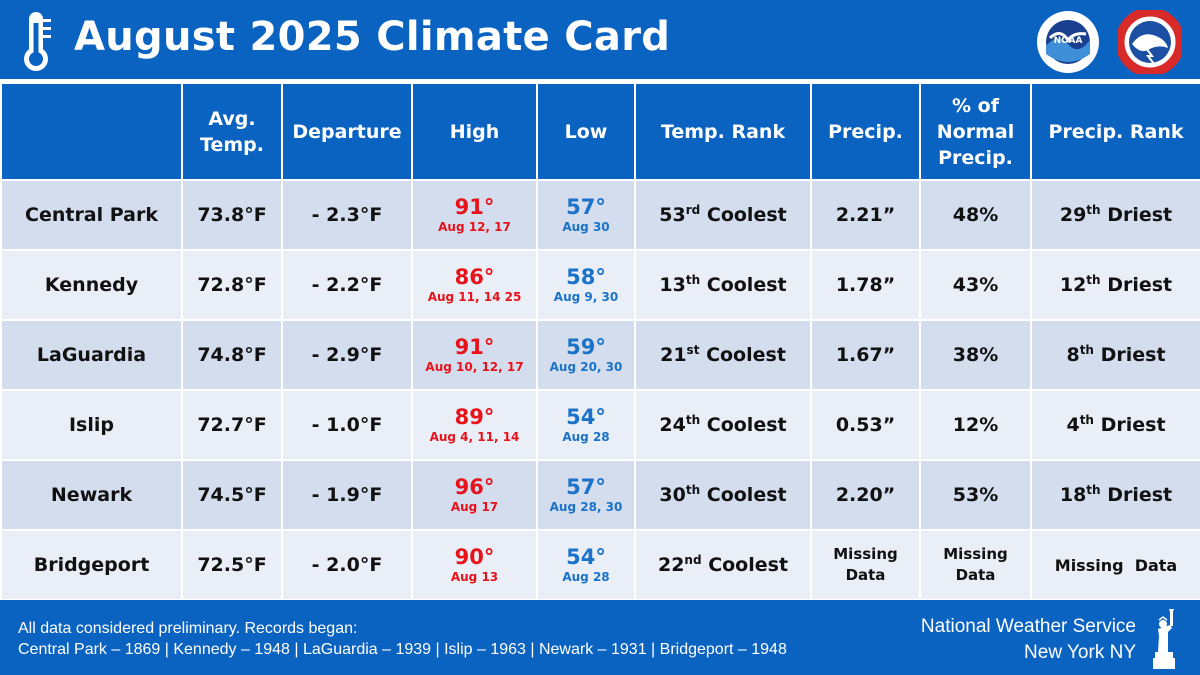 This screenshot has height=675, width=1200. I want to click on low-cell: 58° Aug 9, 30, so click(586, 285).